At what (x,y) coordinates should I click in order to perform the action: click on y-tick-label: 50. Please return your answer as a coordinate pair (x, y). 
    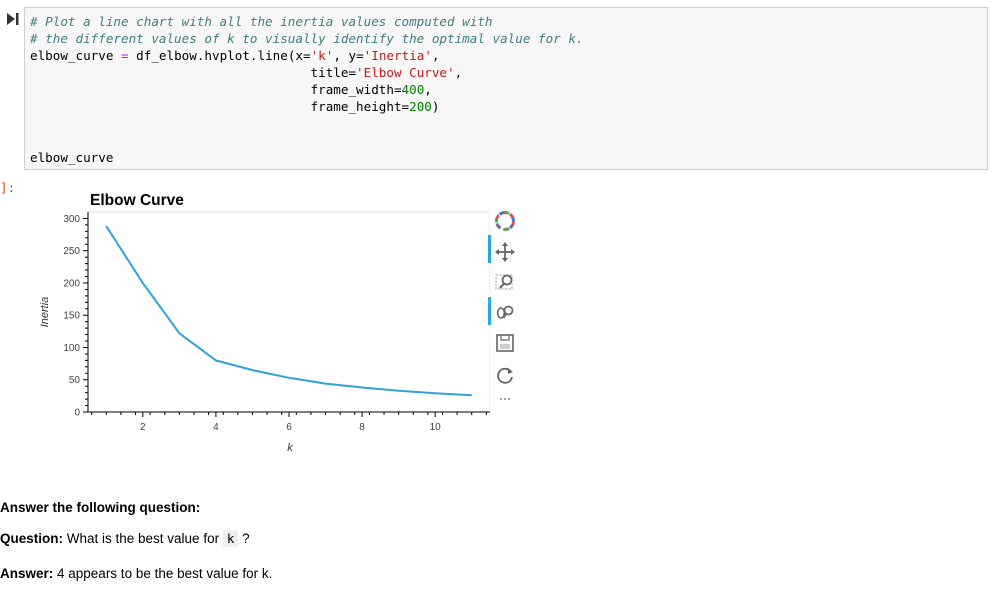
    Looking at the image, I should click on (75, 380).